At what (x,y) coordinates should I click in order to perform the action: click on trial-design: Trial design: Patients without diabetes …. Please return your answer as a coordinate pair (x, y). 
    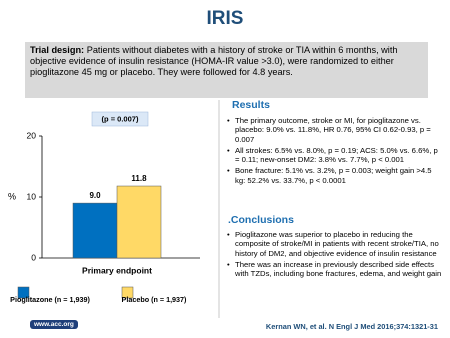
    Looking at the image, I should click on (226, 70).